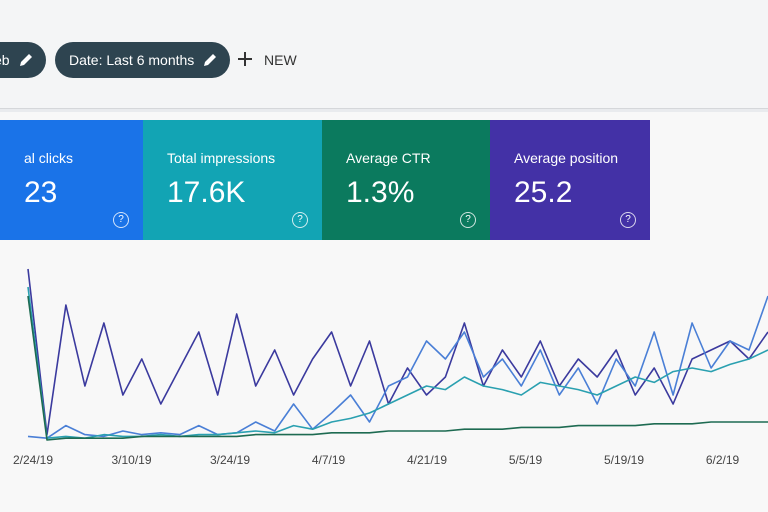 The width and height of the screenshot is (768, 512). What do you see at coordinates (5, 60) in the screenshot?
I see `chip-label: eb` at bounding box center [5, 60].